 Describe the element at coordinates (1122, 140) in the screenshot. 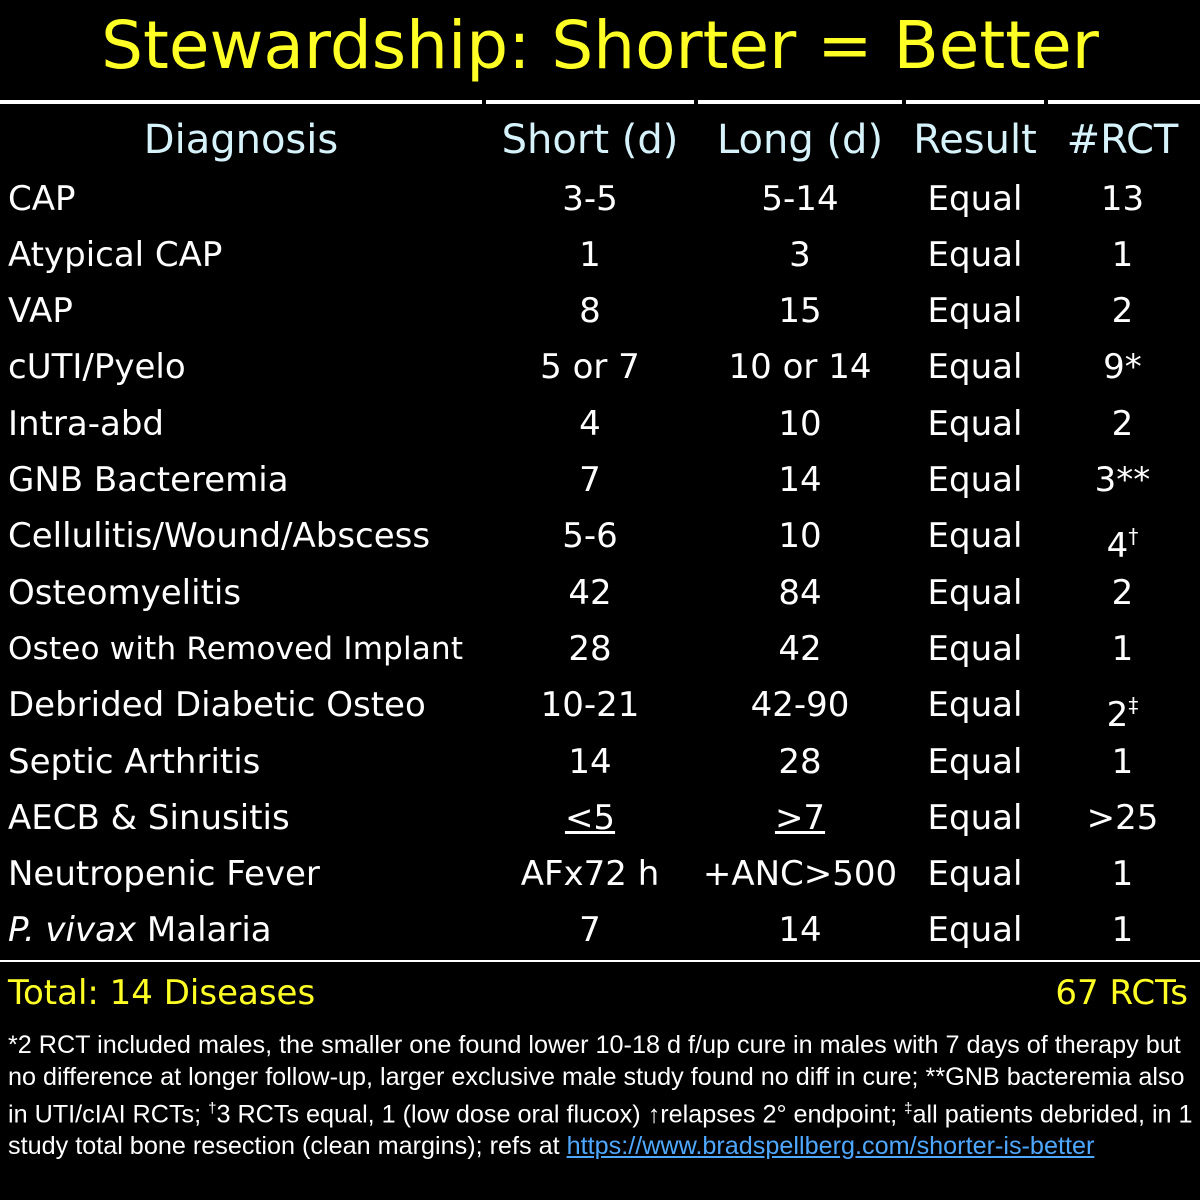

I see `header-rct: #RCT` at that location.